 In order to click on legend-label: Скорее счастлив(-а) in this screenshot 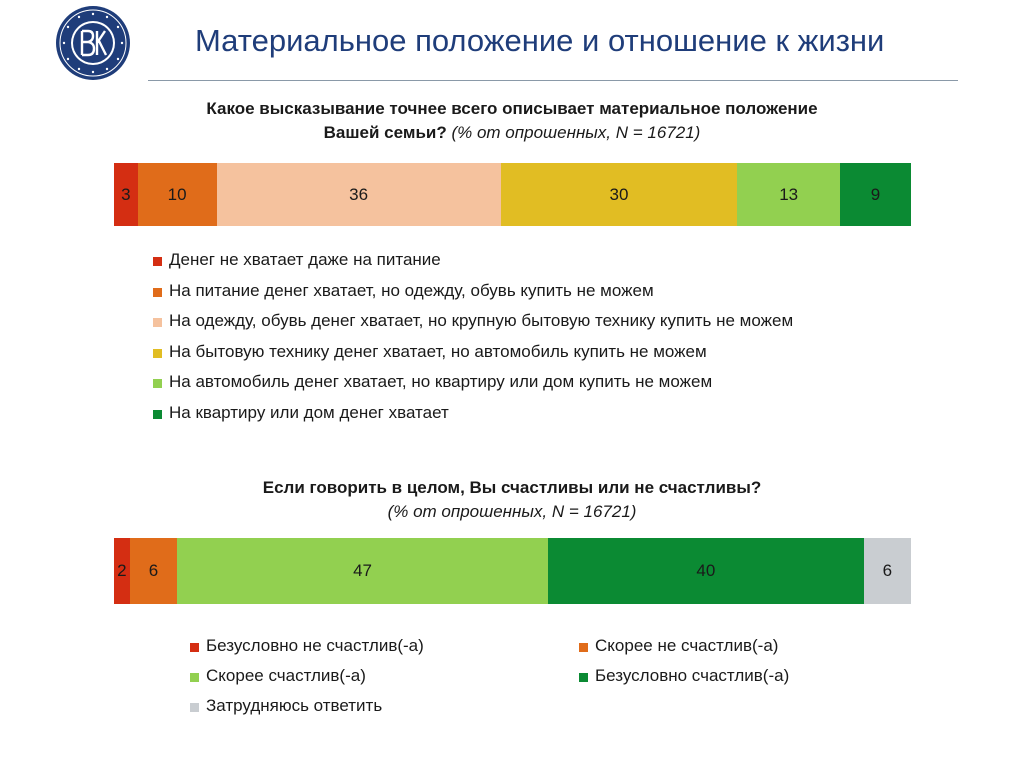, I will do `click(286, 675)`.